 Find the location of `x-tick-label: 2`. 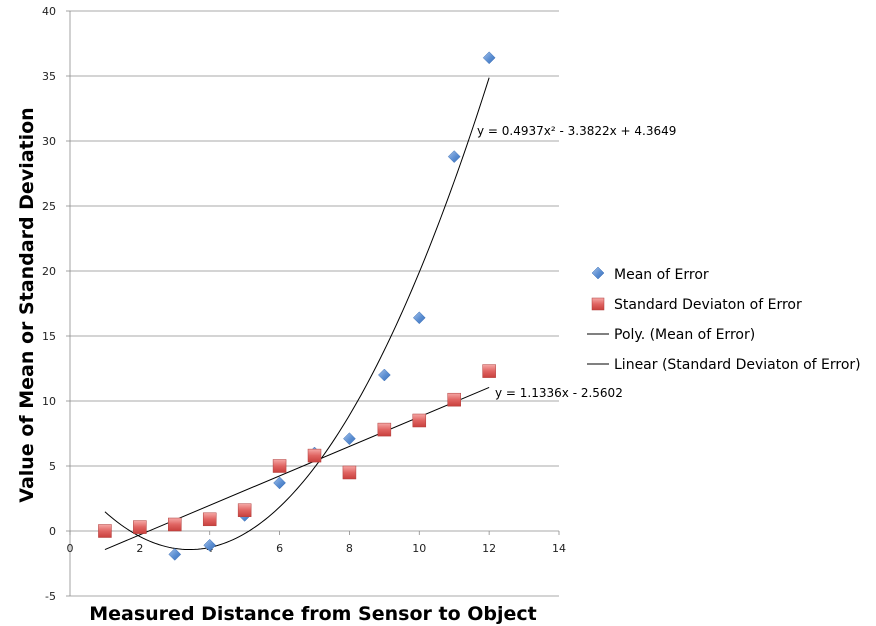

x-tick-label: 2 is located at coordinates (139, 548).